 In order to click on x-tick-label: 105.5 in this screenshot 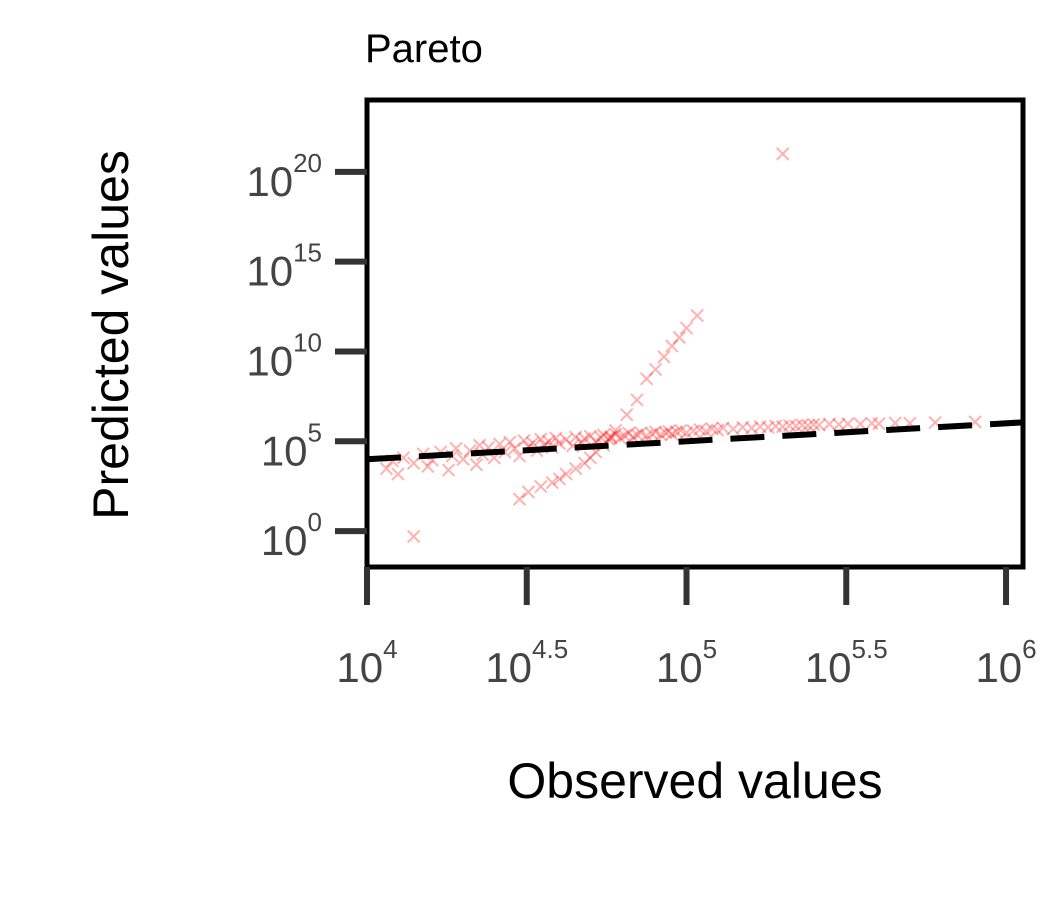, I will do `click(846, 662)`.